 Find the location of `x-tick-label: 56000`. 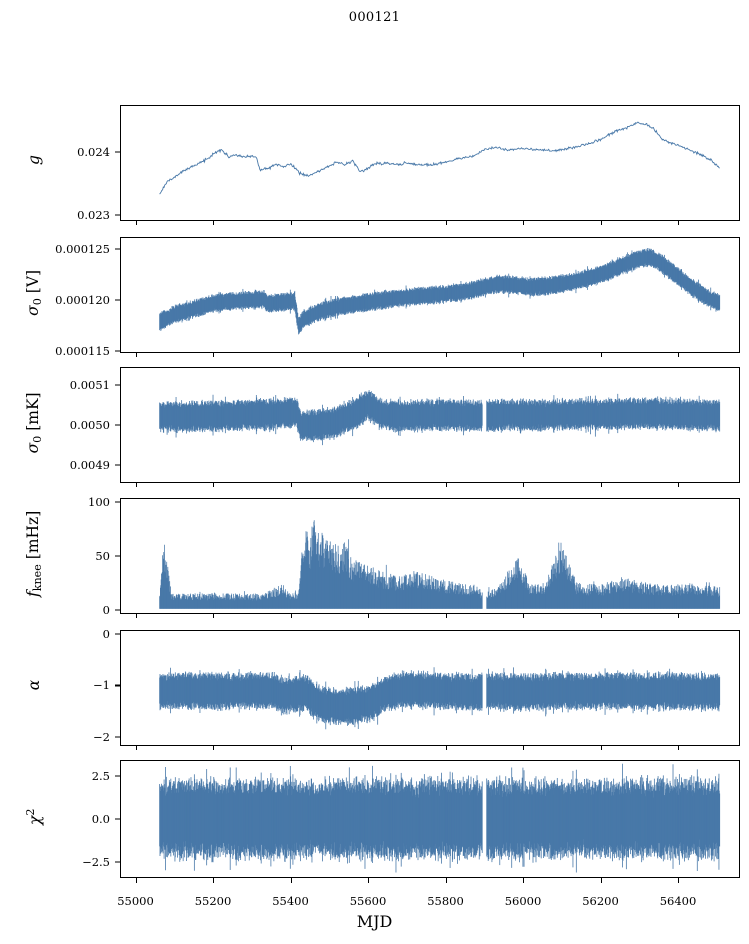

x-tick-label: 56000 is located at coordinates (523, 901).